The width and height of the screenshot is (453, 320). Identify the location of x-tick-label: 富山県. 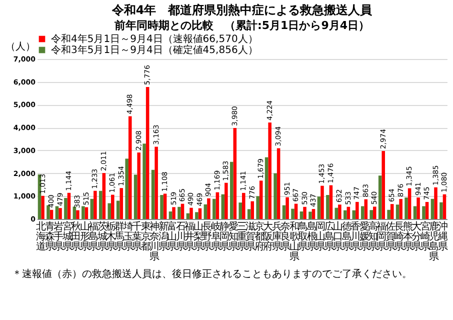
(172, 236).